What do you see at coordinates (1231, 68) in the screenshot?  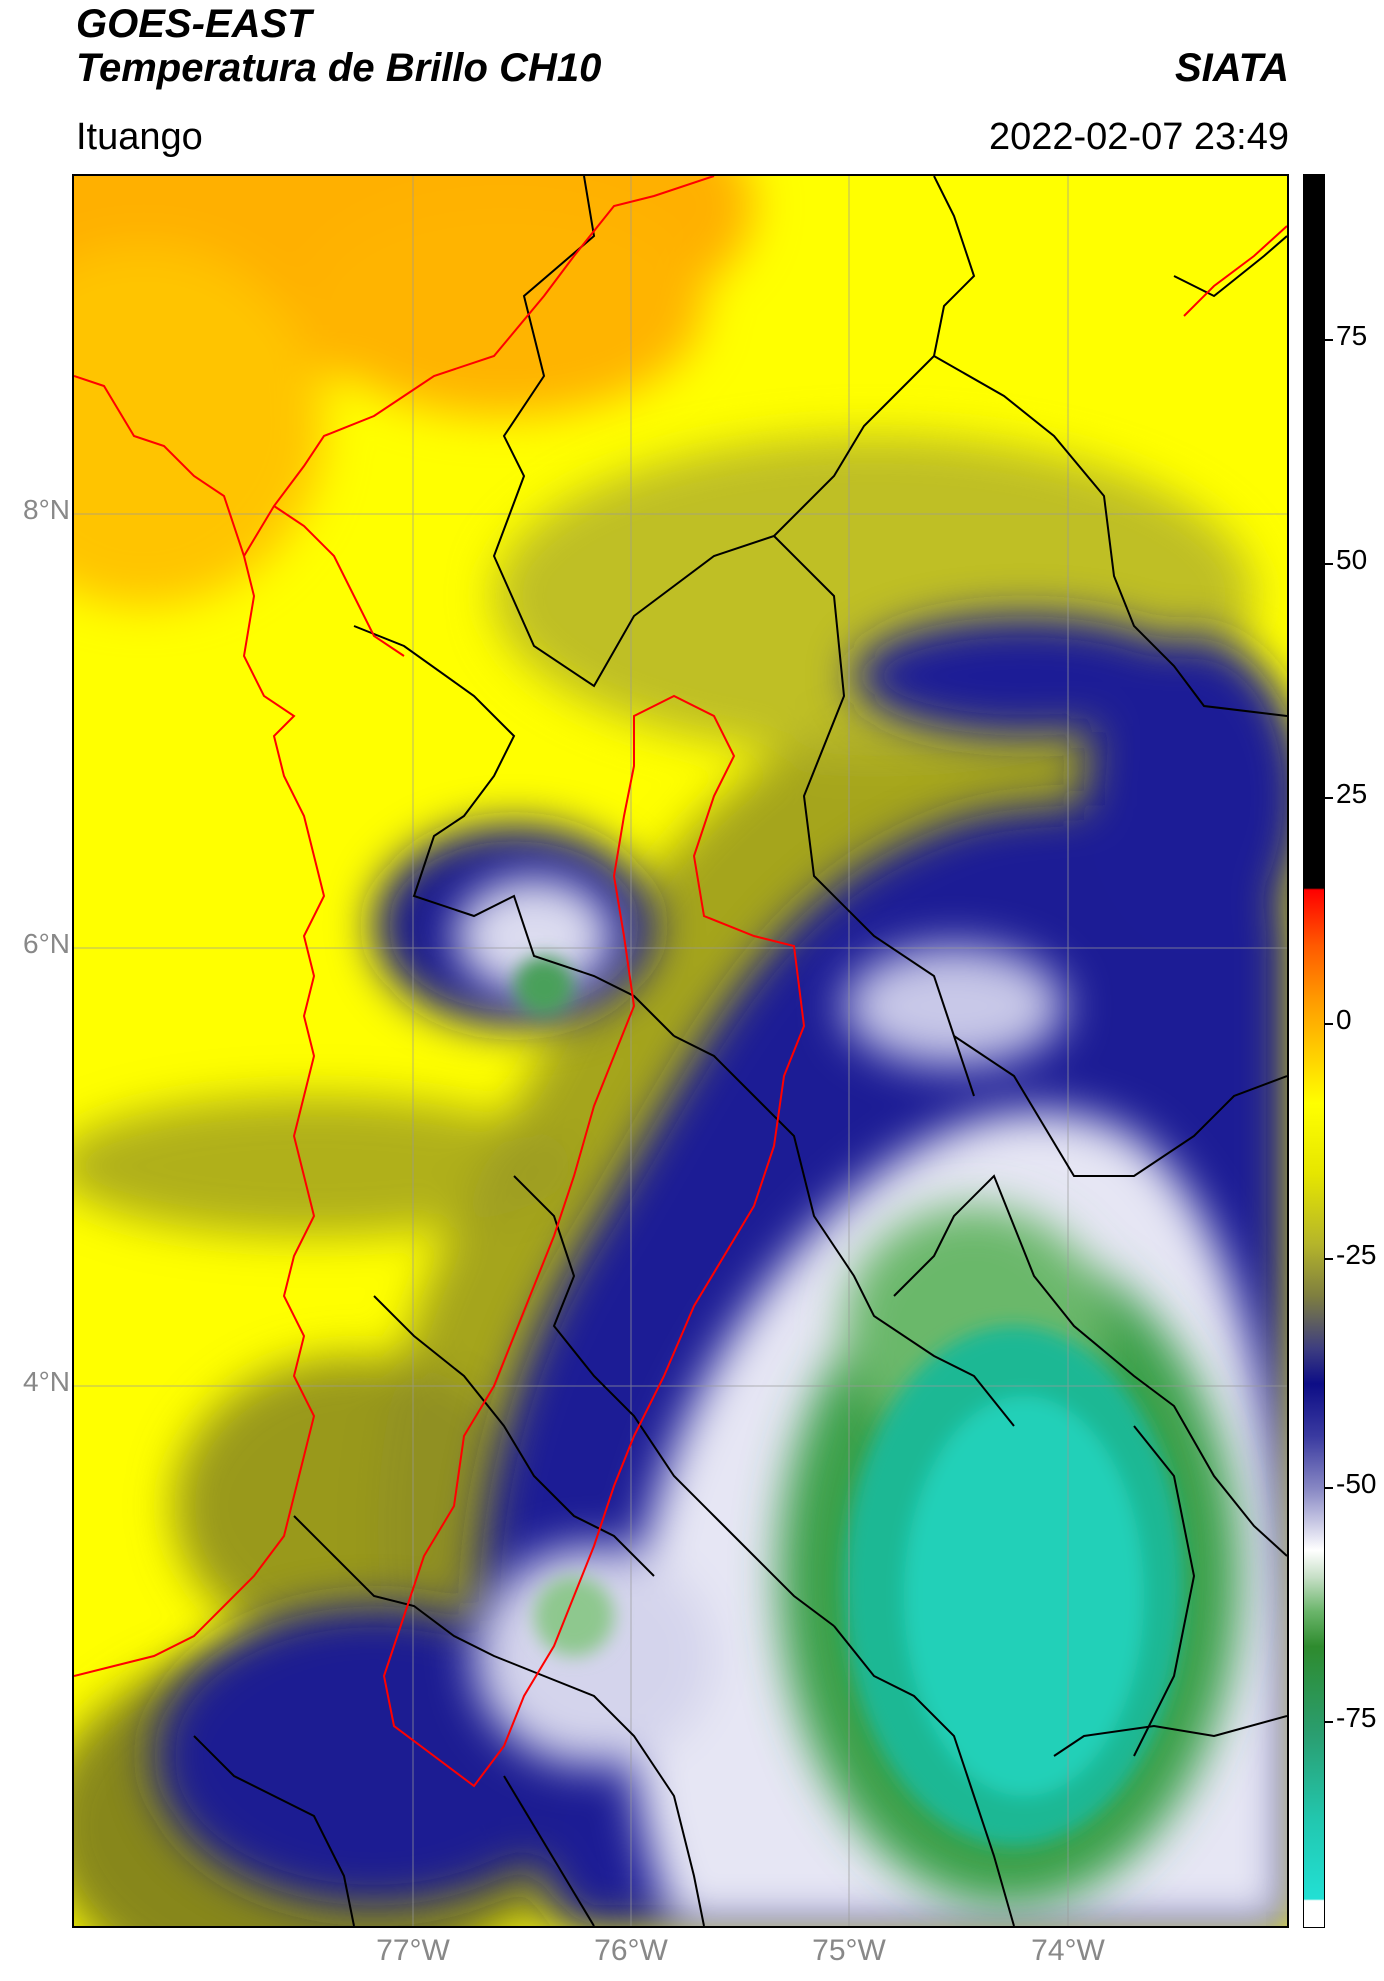 I see `organization-label: SIATA` at bounding box center [1231, 68].